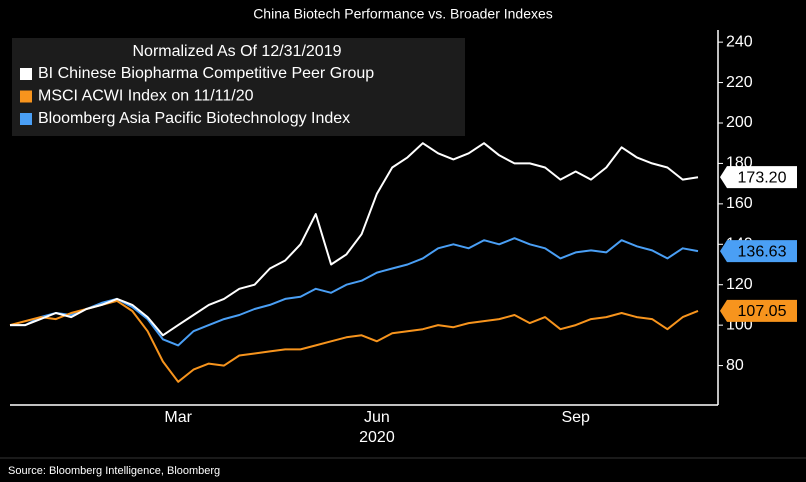 The height and width of the screenshot is (482, 806). What do you see at coordinates (739, 41) in the screenshot?
I see `y-tick-label: 240` at bounding box center [739, 41].